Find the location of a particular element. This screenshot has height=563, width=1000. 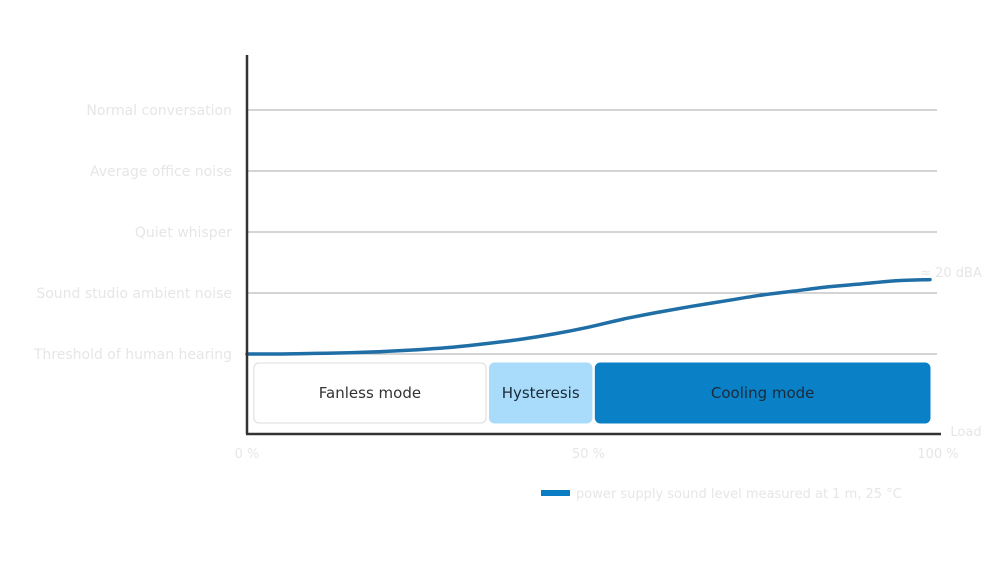

mode-label: Hysteresis is located at coordinates (541, 393).